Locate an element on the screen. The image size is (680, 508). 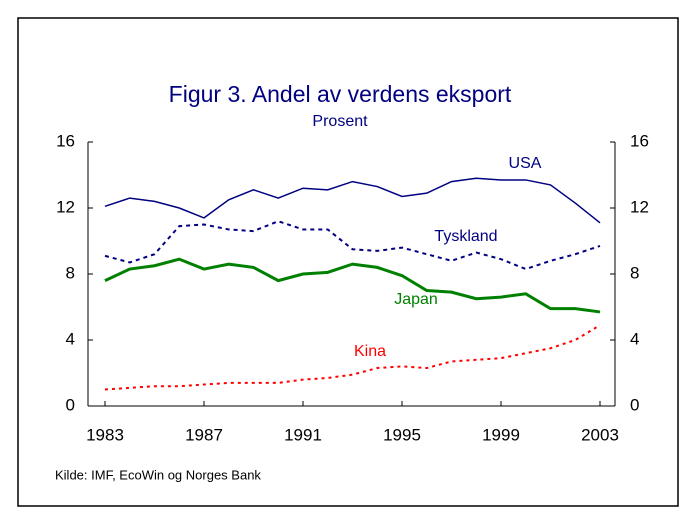
series-label: USA is located at coordinates (525, 163).